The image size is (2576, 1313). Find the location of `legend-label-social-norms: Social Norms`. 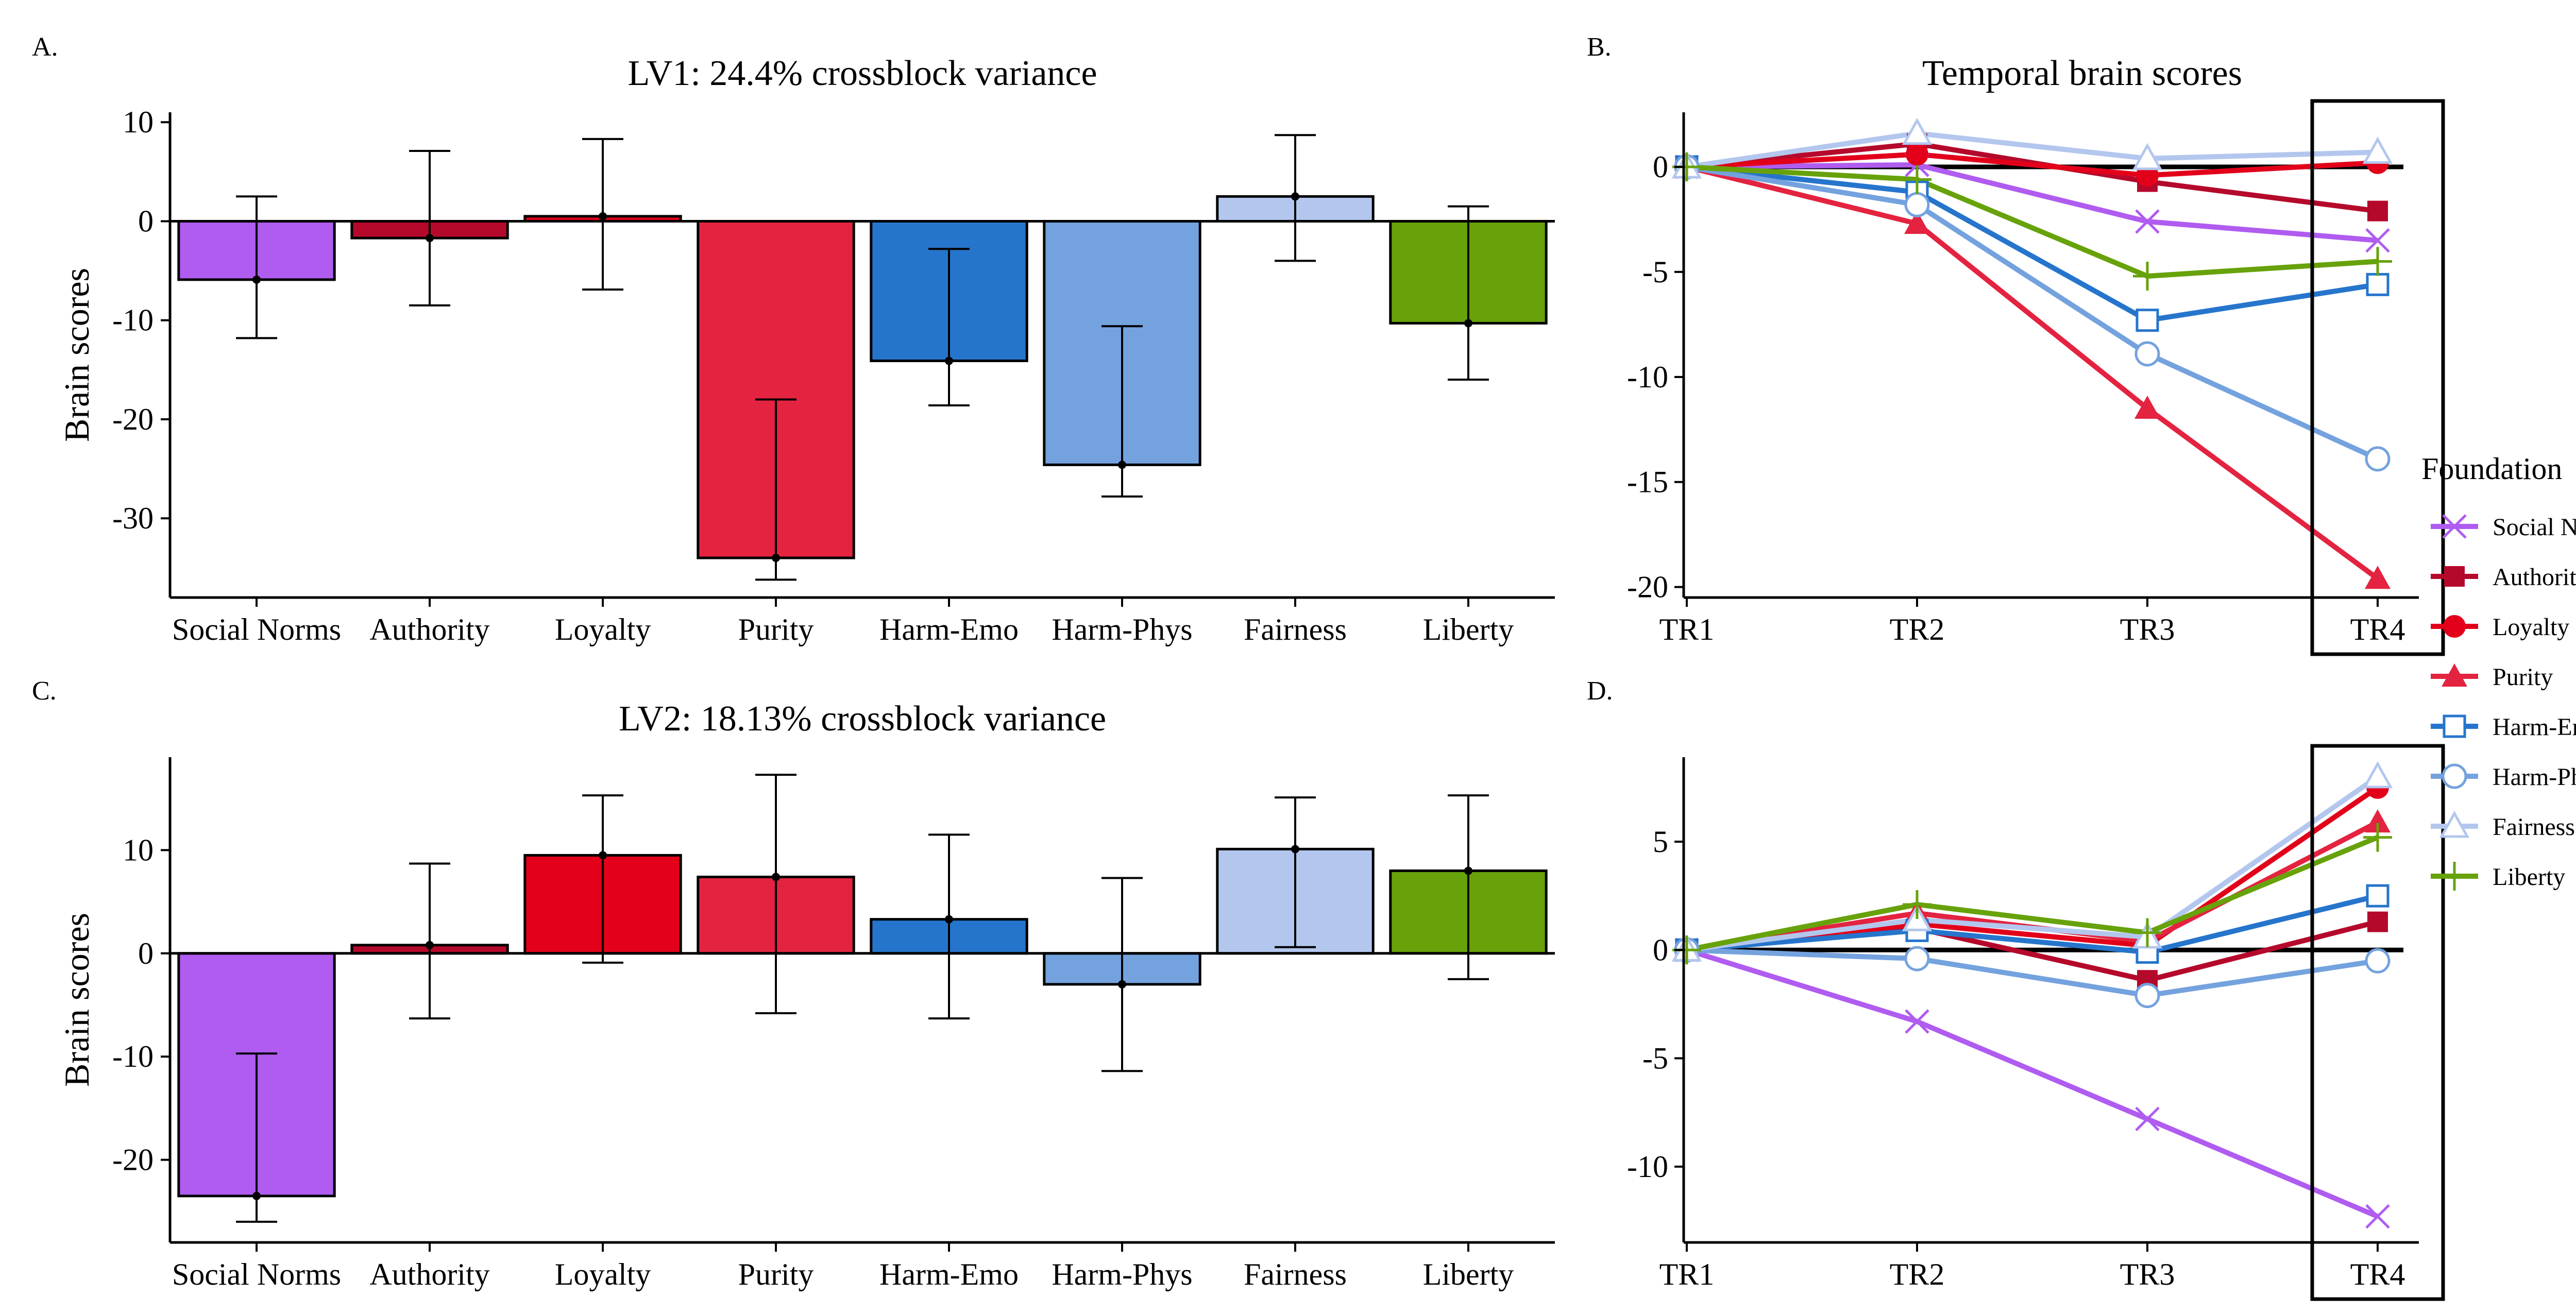

legend-label-social-norms: Social Norms is located at coordinates (2534, 527).